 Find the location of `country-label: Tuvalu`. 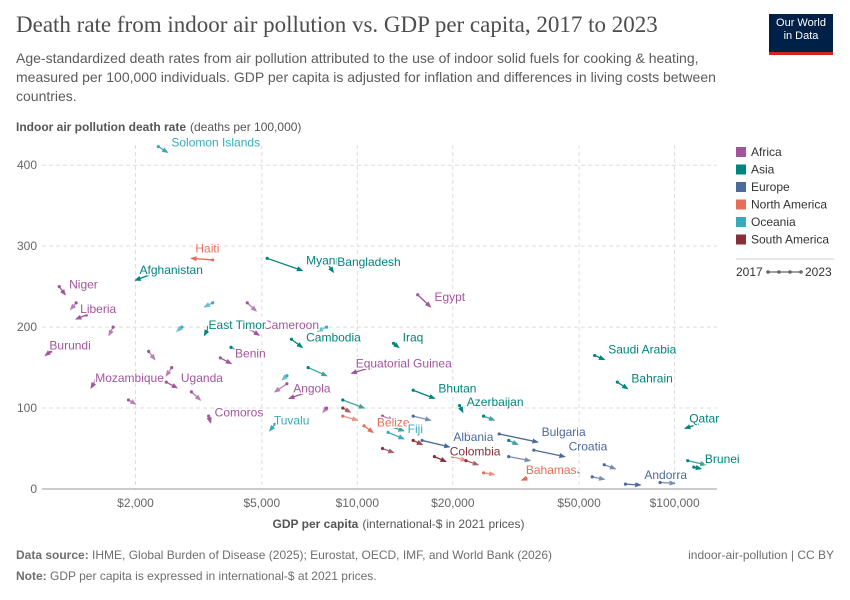

country-label: Tuvalu is located at coordinates (292, 421).